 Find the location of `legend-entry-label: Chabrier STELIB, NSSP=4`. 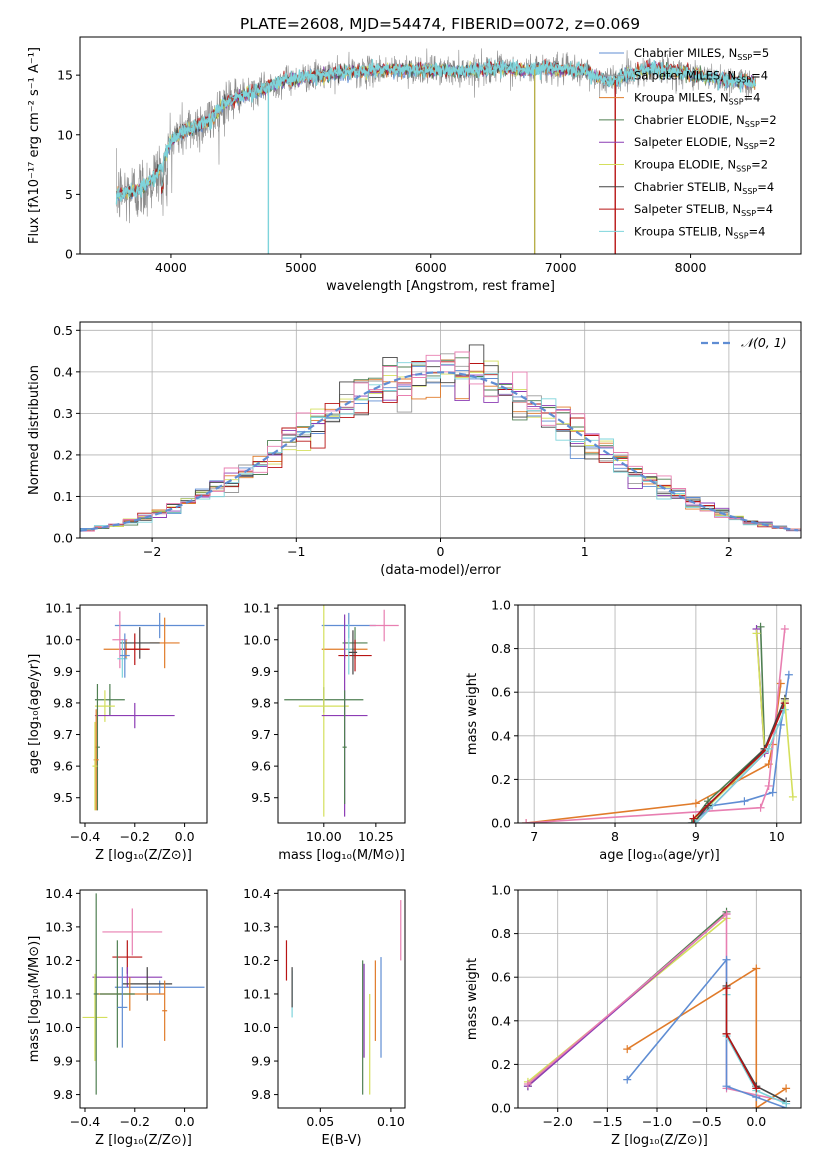

legend-entry-label: Chabrier STELIB, NSSP=4 is located at coordinates (704, 188).